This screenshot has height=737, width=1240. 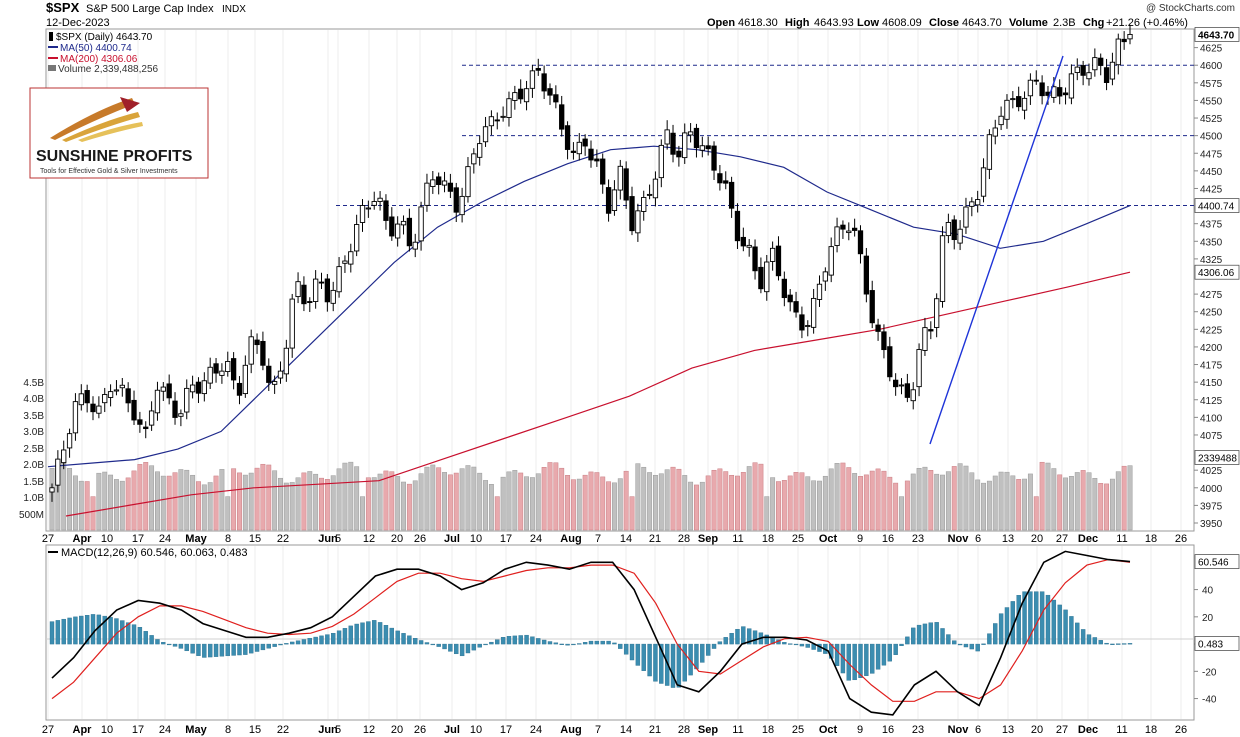 What do you see at coordinates (1216, 35) in the screenshot?
I see `axis-value-tag-label: 4643.70` at bounding box center [1216, 35].